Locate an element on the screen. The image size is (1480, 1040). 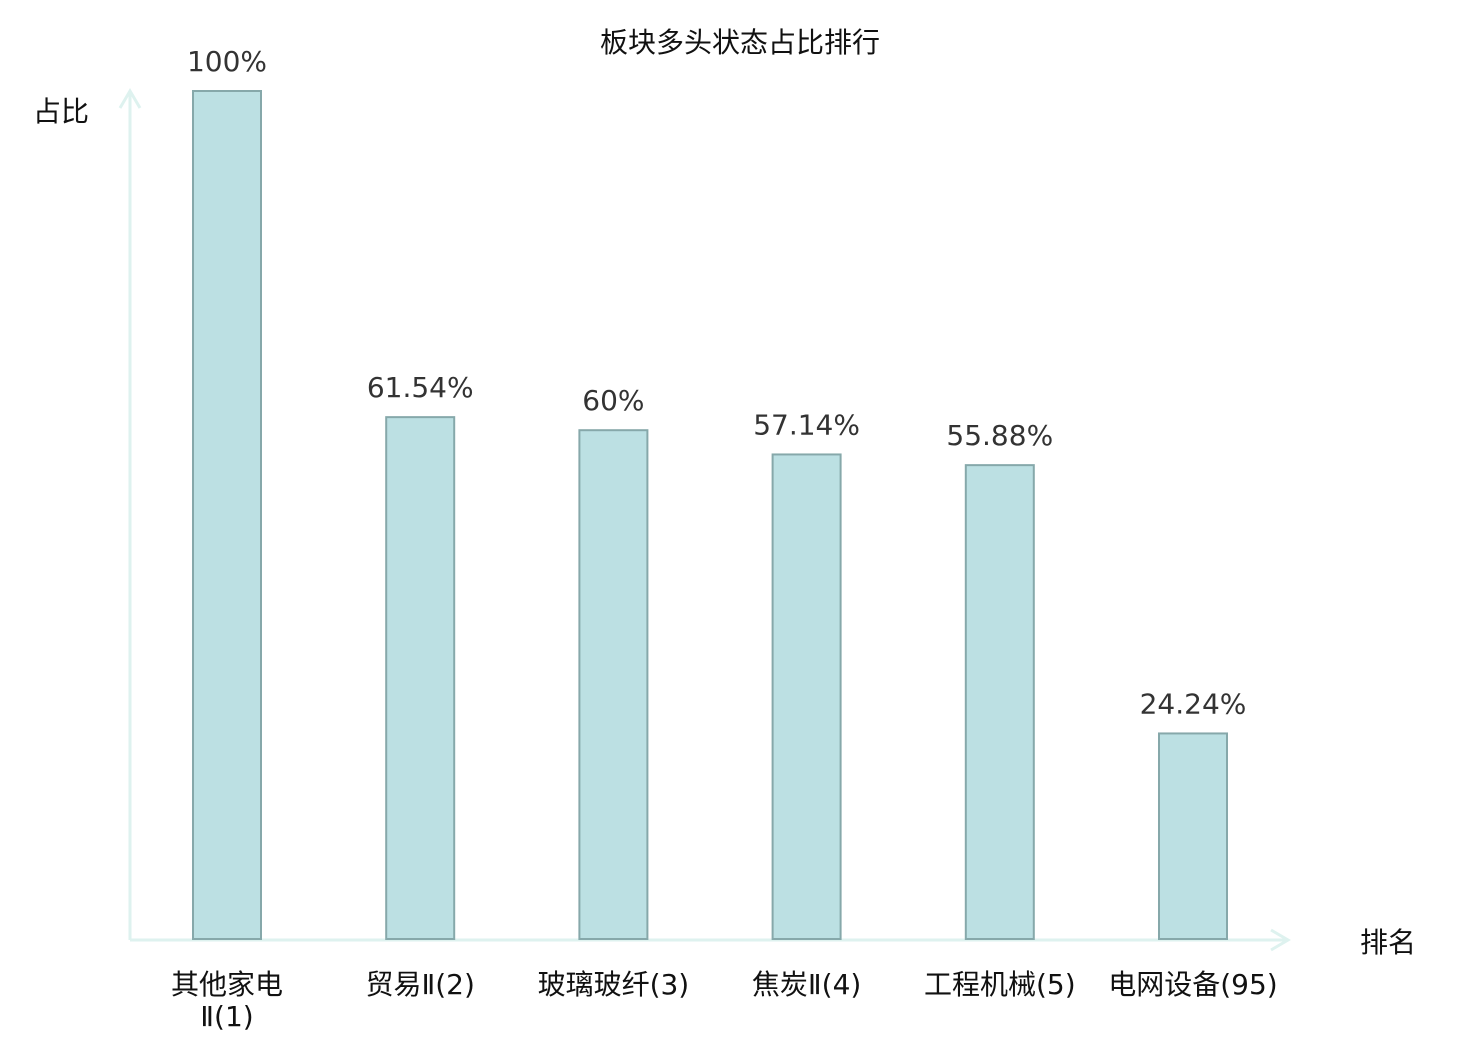
x-tick-label: Ⅱ(1) is located at coordinates (226, 1016).